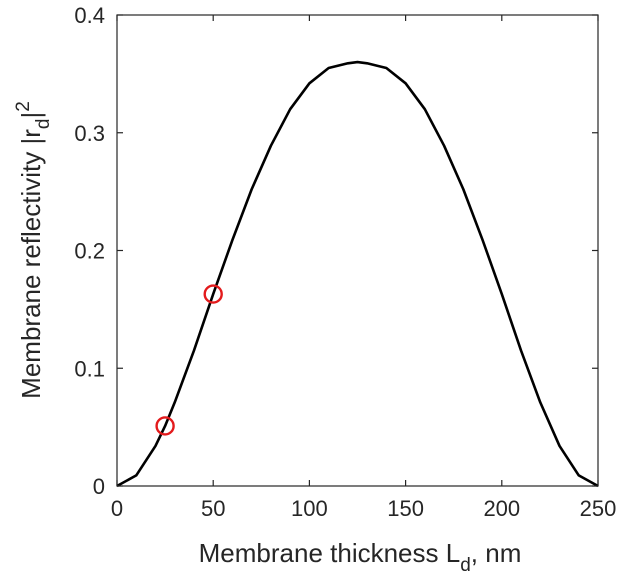 This screenshot has height=580, width=622. What do you see at coordinates (89, 251) in the screenshot?
I see `y-tick-label: 0.2` at bounding box center [89, 251].